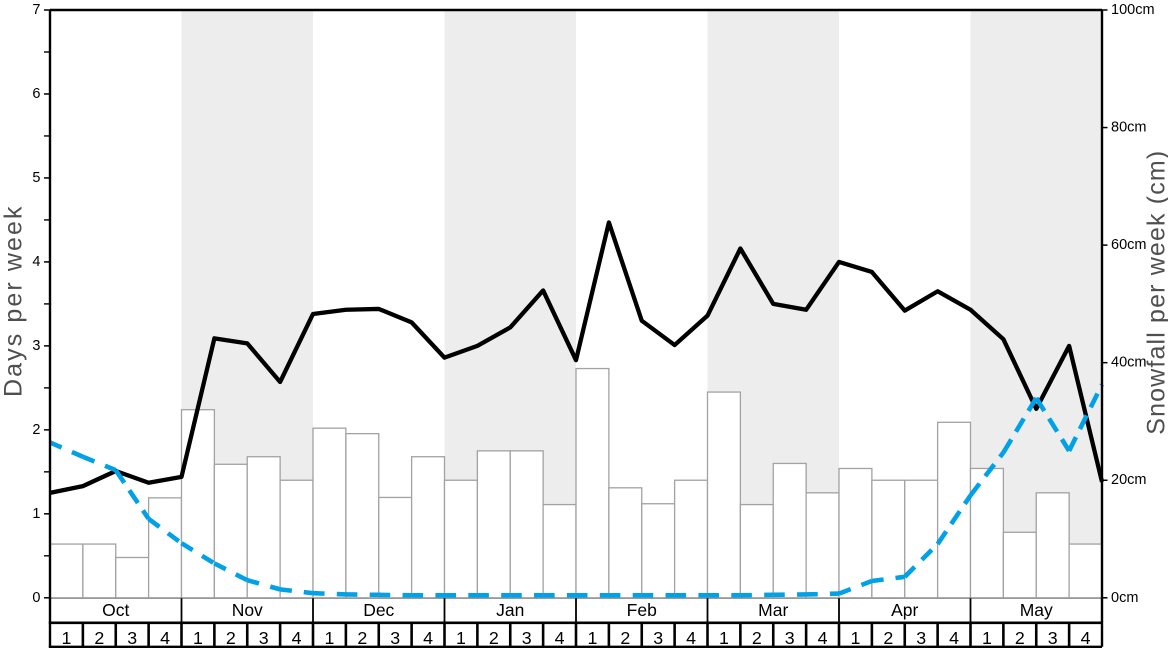 Image resolution: width=1168 pixels, height=653 pixels. I want to click on svg-text: Dec, so click(378, 610).